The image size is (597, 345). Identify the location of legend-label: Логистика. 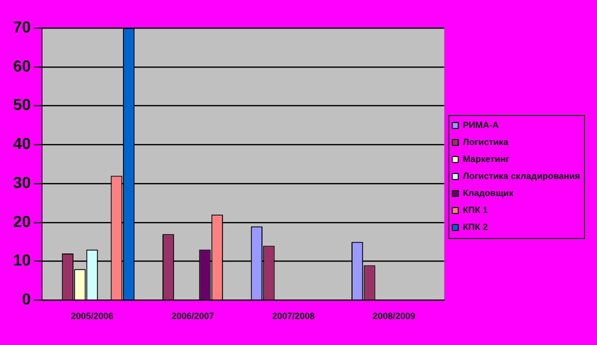
(486, 141).